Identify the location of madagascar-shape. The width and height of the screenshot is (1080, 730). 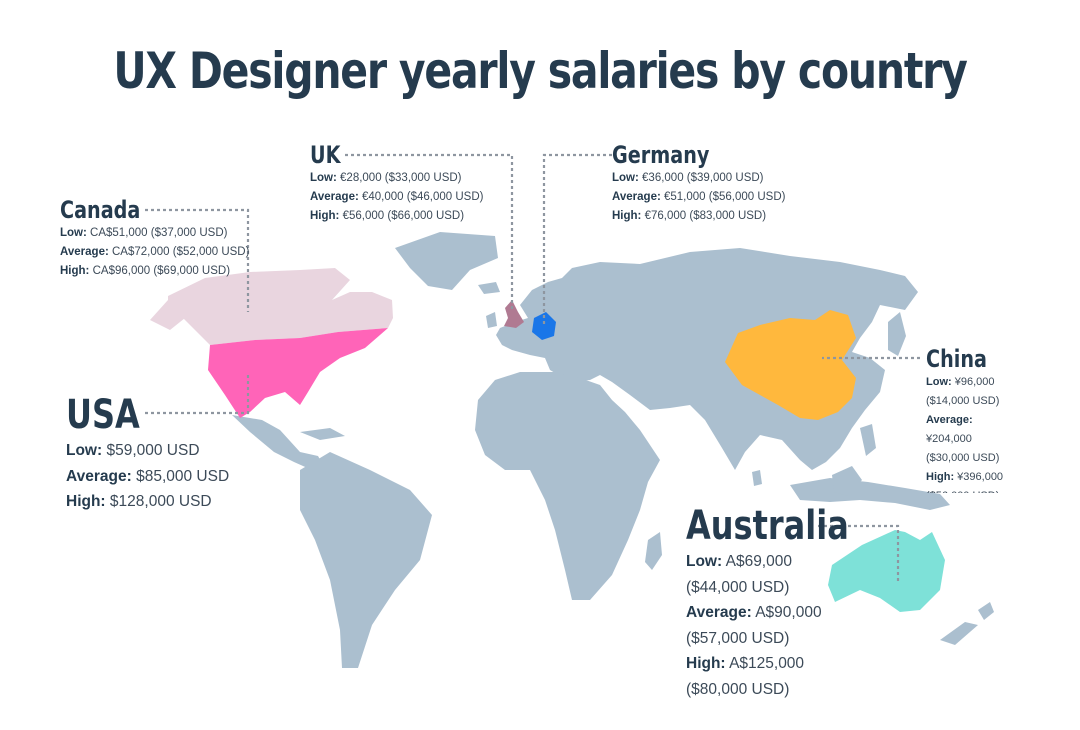
(653, 551).